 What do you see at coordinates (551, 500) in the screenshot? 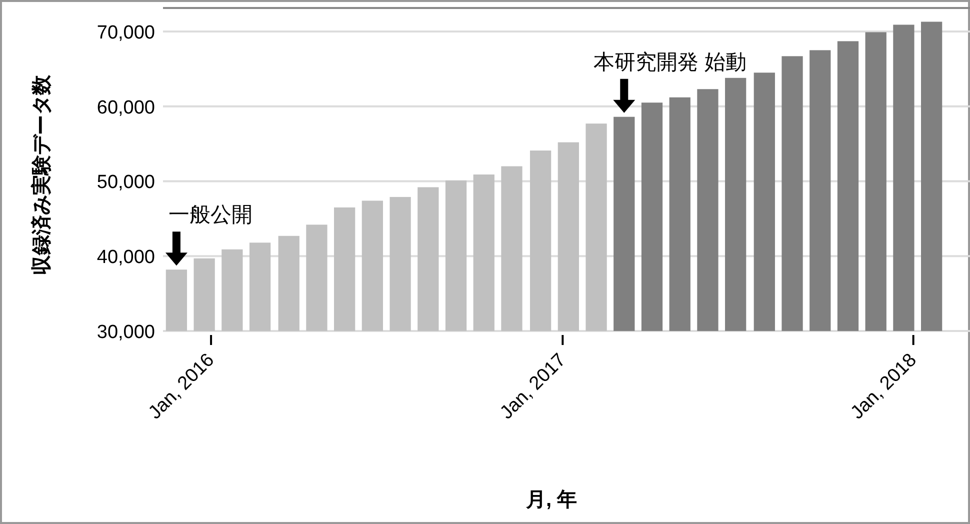
I see `x-axis-title: 月, 年` at bounding box center [551, 500].